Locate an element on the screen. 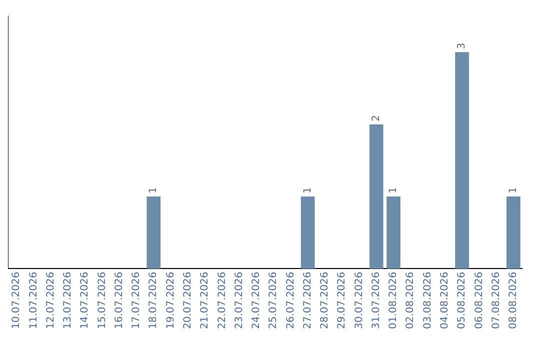 The height and width of the screenshot is (340, 540). x-tick-label: 17.07.2026 is located at coordinates (136, 301).